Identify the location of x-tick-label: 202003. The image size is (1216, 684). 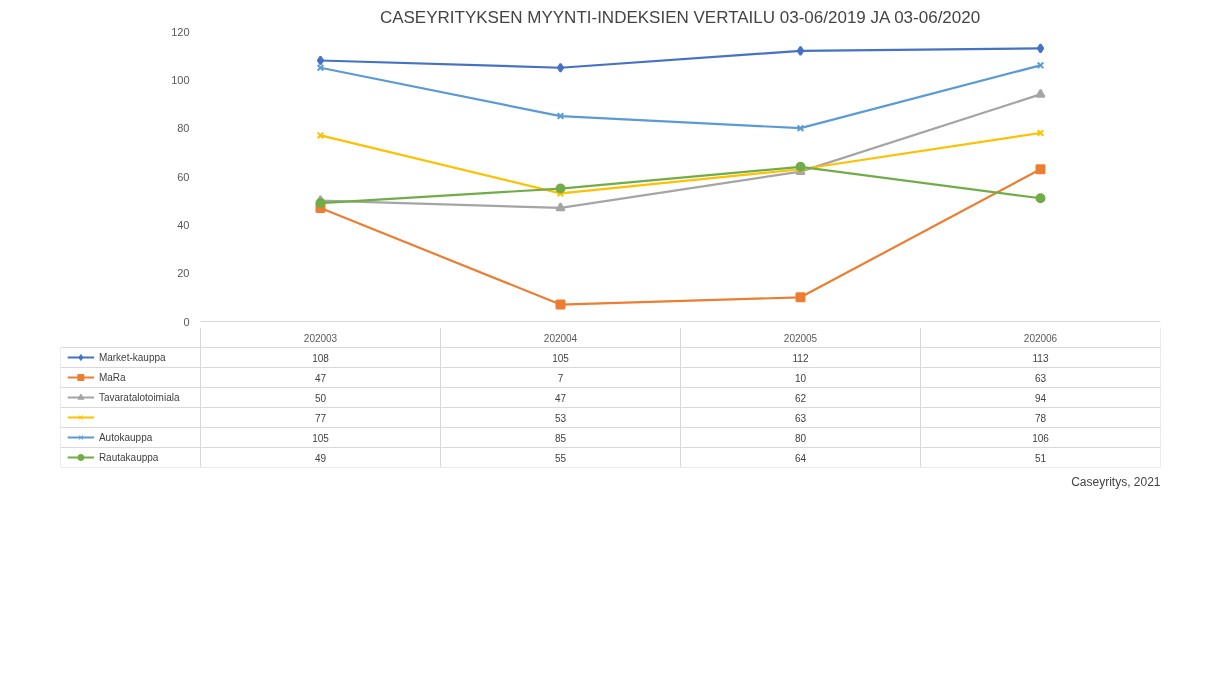
(320, 338).